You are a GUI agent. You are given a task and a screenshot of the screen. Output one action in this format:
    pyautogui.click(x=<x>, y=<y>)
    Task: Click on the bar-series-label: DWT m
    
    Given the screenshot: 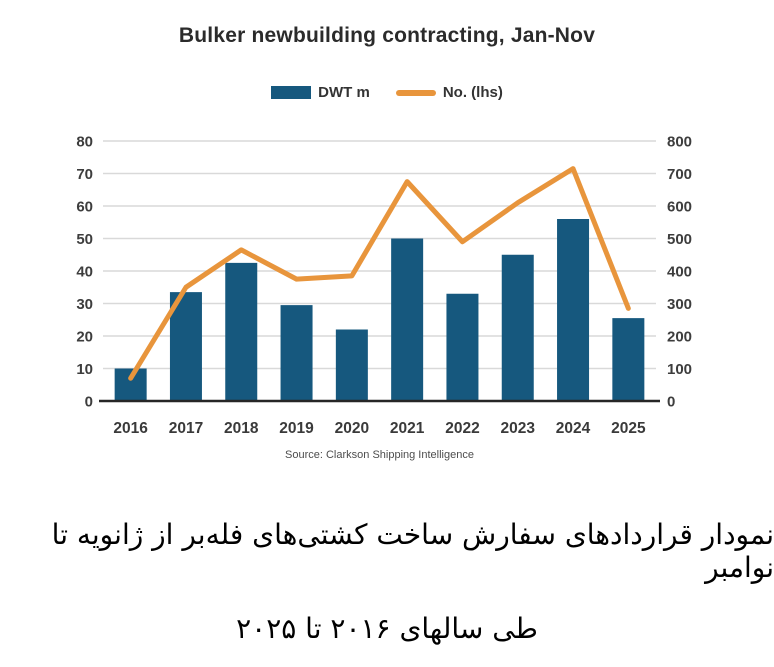 What is the action you would take?
    pyautogui.click(x=344, y=92)
    